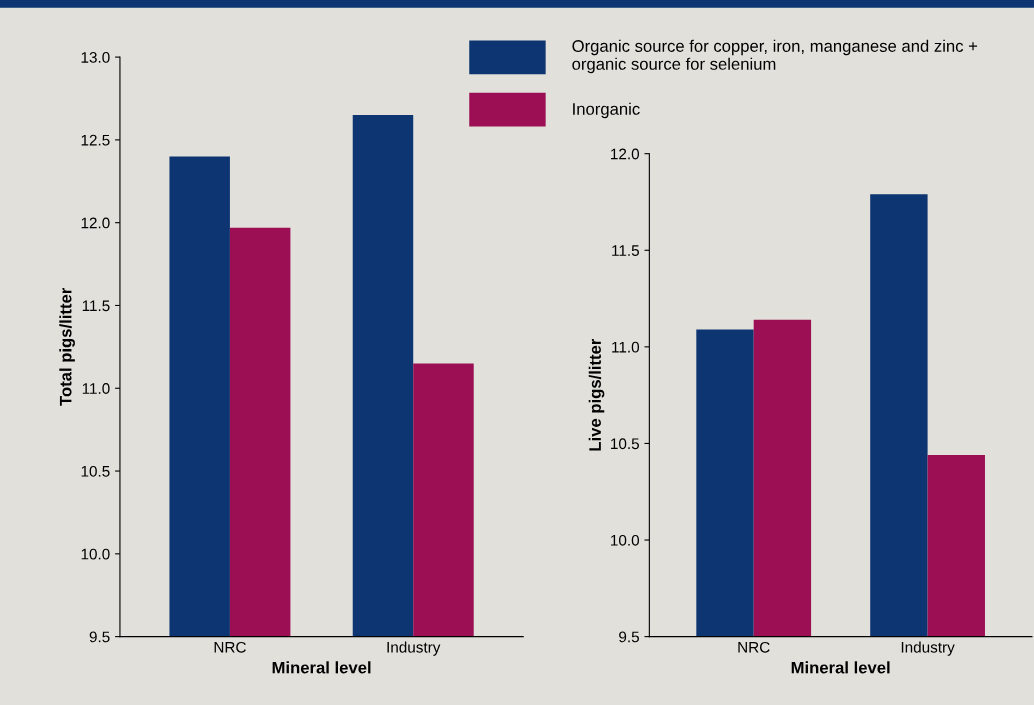 The image size is (1034, 705). I want to click on y-tick-label: 12.5, so click(95, 140).